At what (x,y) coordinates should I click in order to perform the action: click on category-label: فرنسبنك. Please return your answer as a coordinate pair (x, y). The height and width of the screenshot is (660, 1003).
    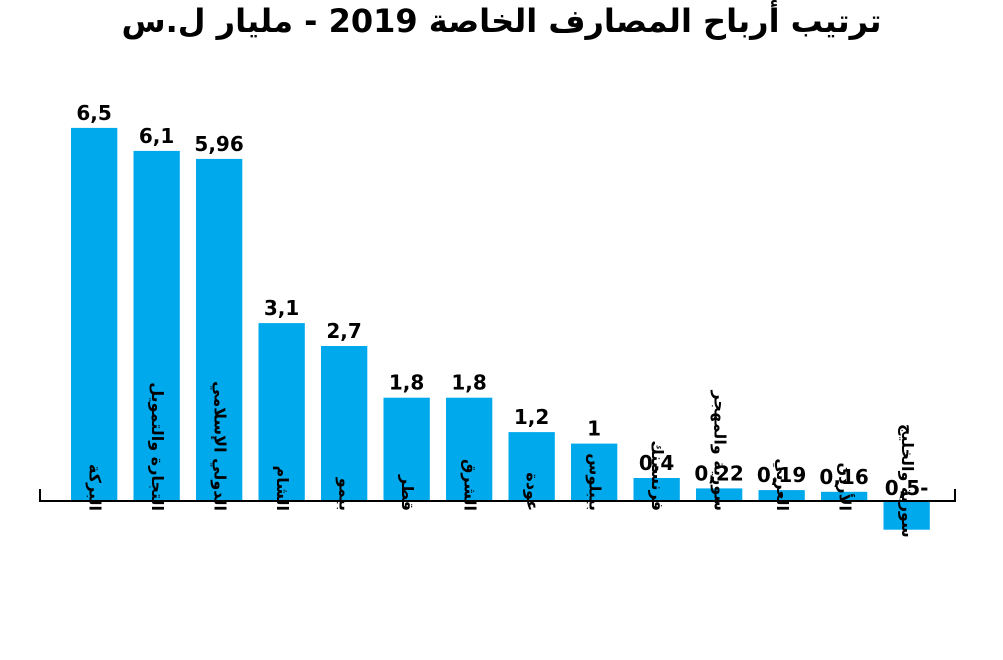
    Looking at the image, I should click on (657, 475).